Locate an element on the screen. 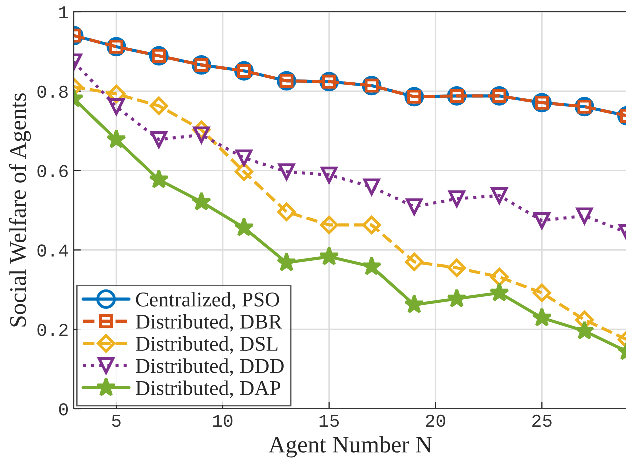 The height and width of the screenshot is (474, 626). y-tick-label: 1 is located at coordinates (64, 12).